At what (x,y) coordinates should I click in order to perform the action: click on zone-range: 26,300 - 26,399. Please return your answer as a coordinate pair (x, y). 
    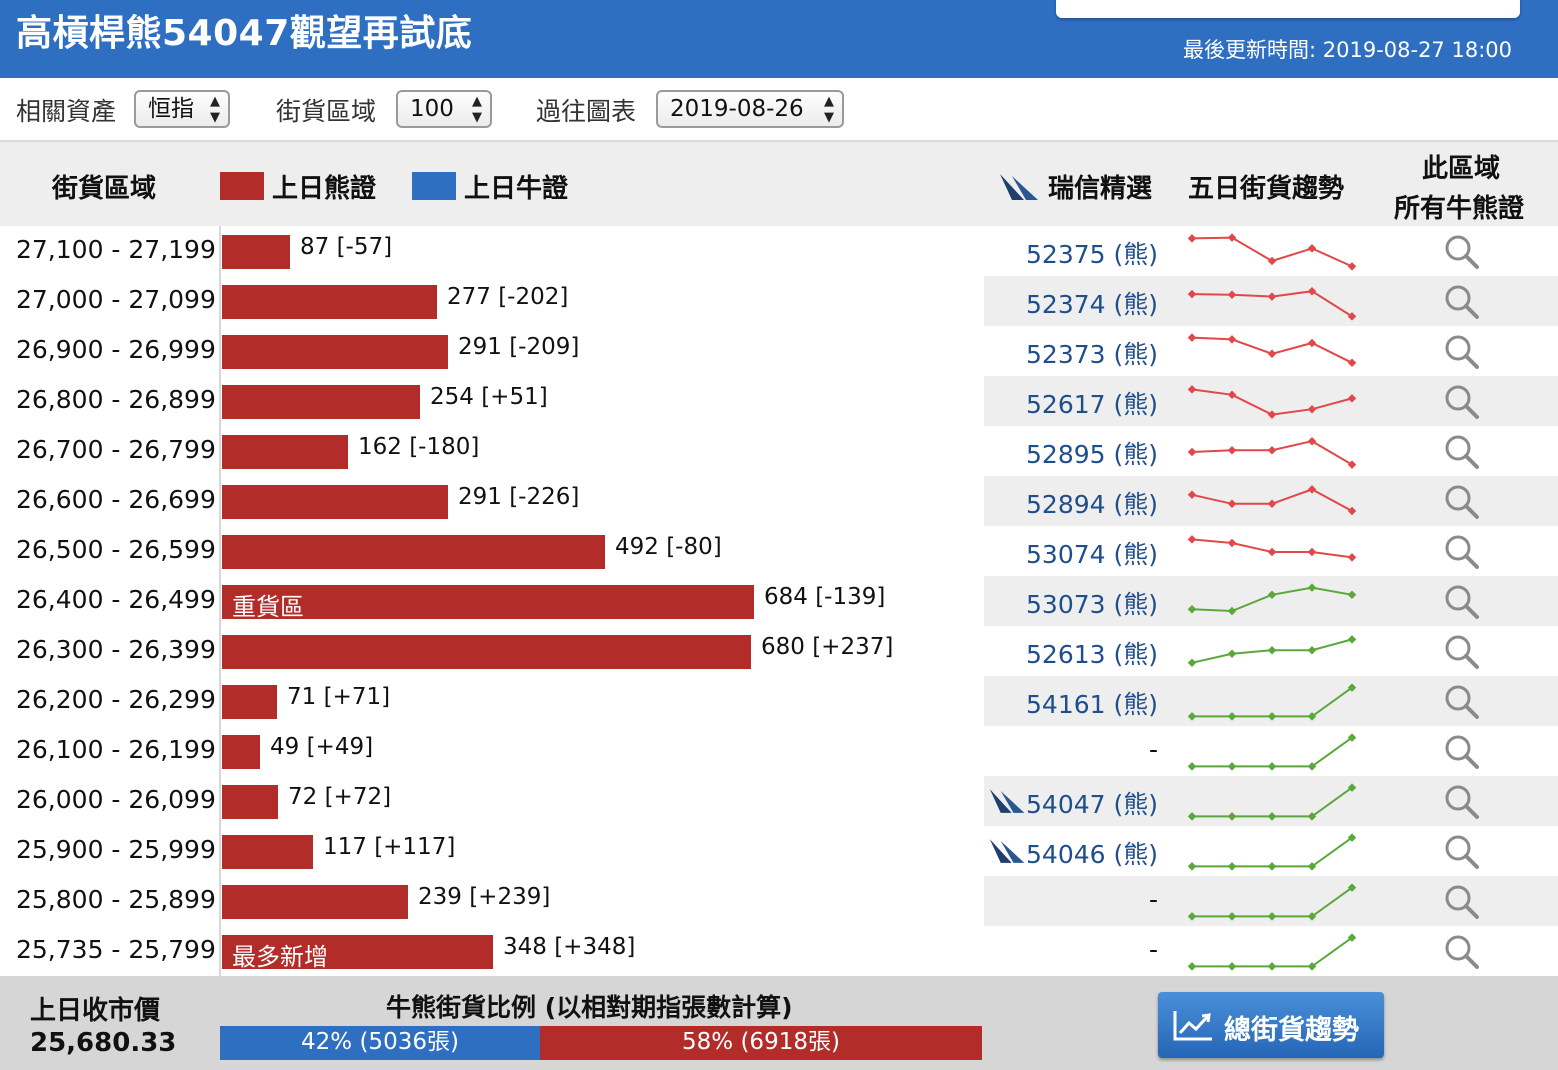
    Looking at the image, I should click on (116, 649).